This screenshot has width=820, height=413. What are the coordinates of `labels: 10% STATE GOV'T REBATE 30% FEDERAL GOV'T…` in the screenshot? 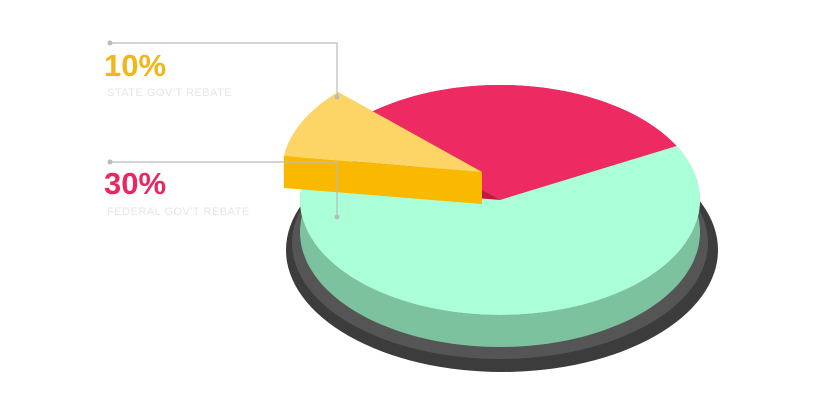 It's located at (222, 130).